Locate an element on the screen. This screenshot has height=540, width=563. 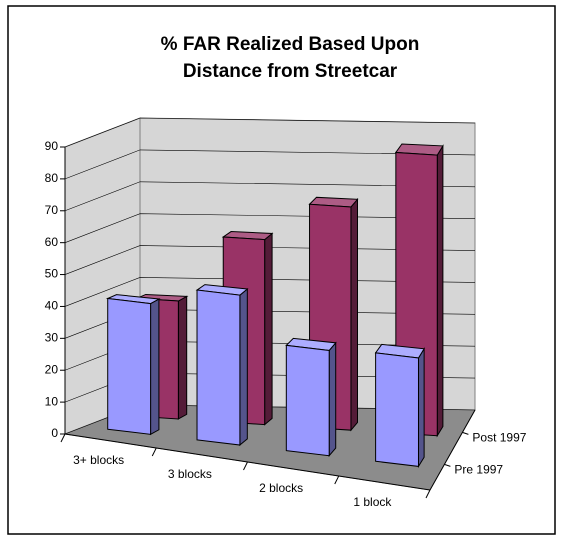
x-tick-label: 3 blocks is located at coordinates (190, 474).